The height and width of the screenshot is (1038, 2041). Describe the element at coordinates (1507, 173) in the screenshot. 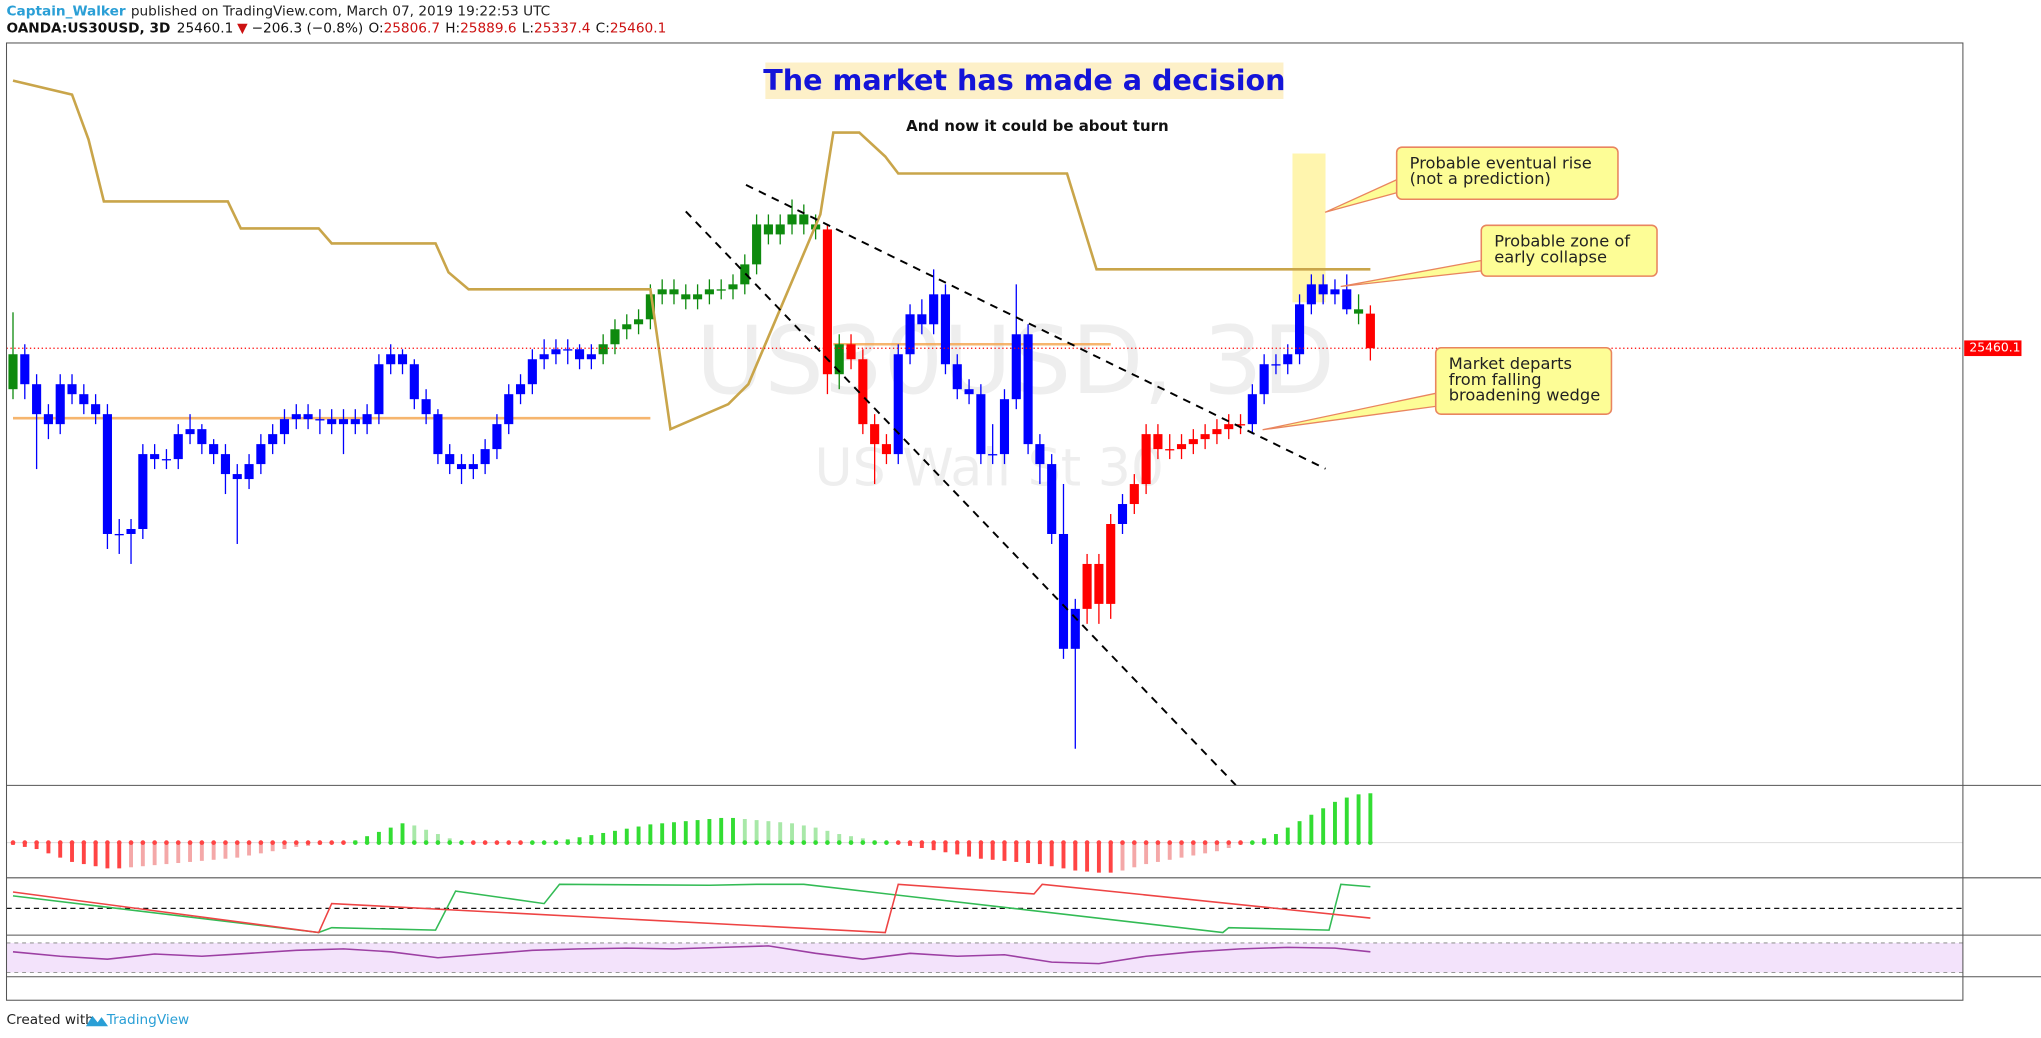

I see `callout-box` at that location.